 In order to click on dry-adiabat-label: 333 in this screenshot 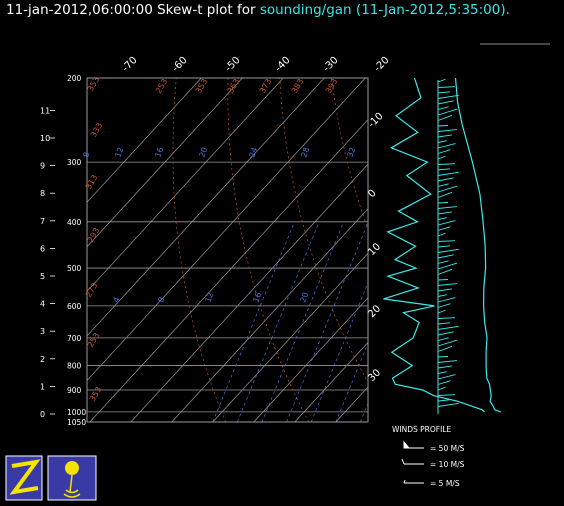, I will do `click(96, 130)`.